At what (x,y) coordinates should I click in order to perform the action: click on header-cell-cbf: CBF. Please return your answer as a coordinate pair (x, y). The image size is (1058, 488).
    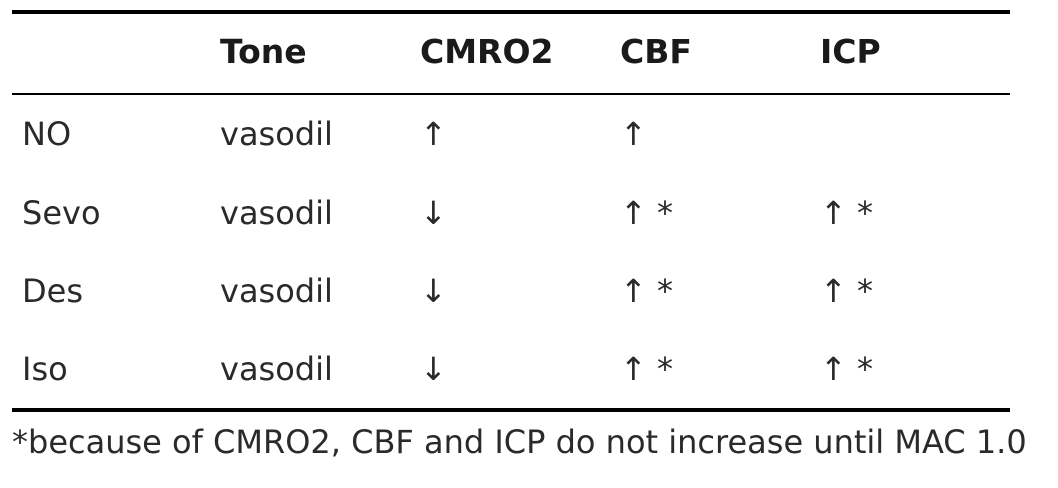
    Looking at the image, I should click on (656, 51).